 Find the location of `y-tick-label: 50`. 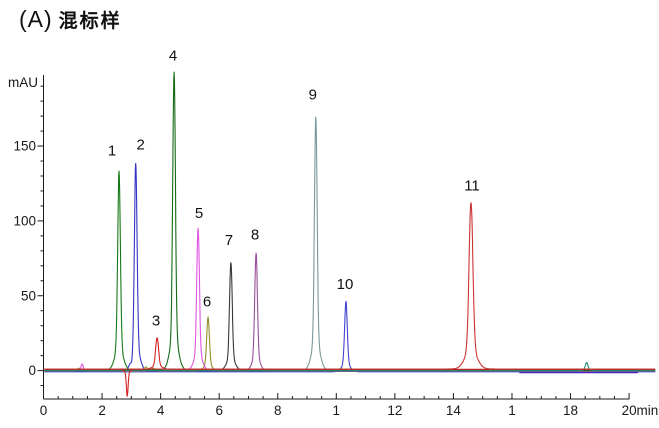

y-tick-label: 50 is located at coordinates (28, 295).